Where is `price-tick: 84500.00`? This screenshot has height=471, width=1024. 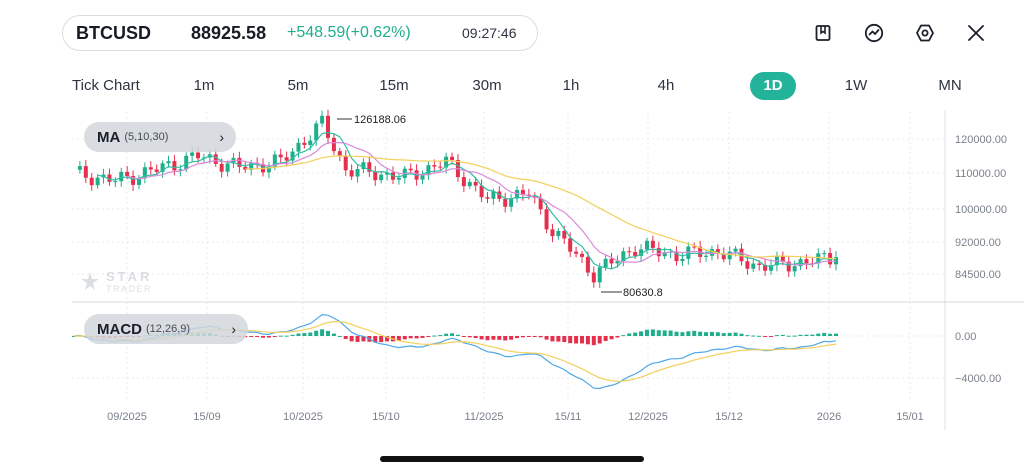 price-tick: 84500.00 is located at coordinates (978, 275).